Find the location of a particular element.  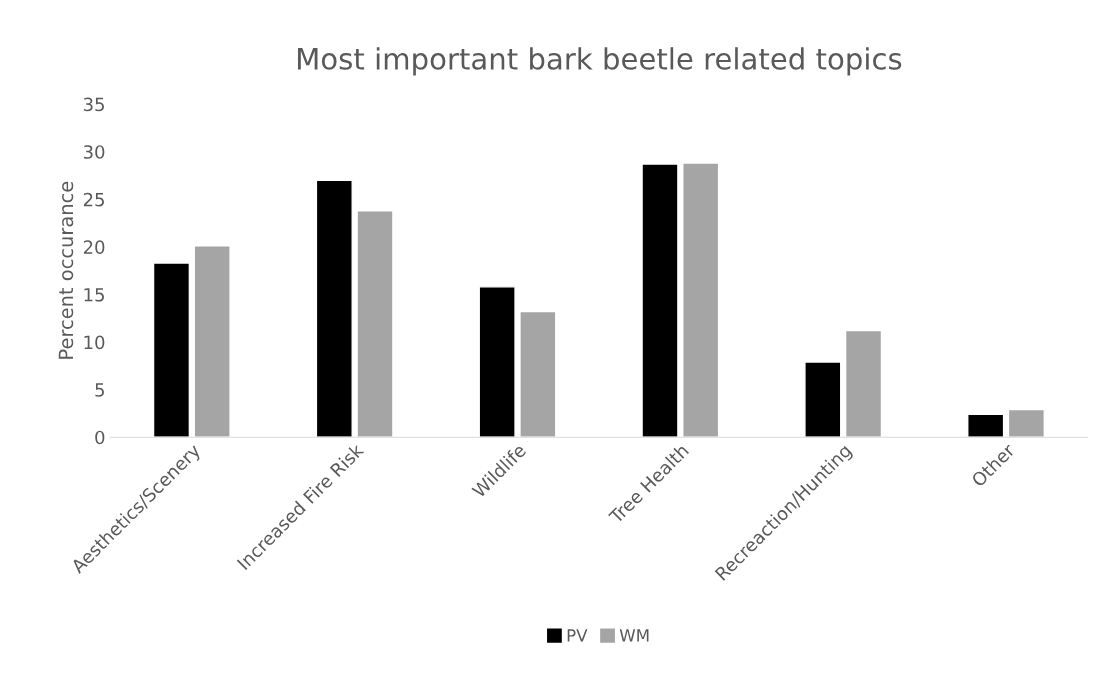

y-tick-label: 35 is located at coordinates (93, 104).